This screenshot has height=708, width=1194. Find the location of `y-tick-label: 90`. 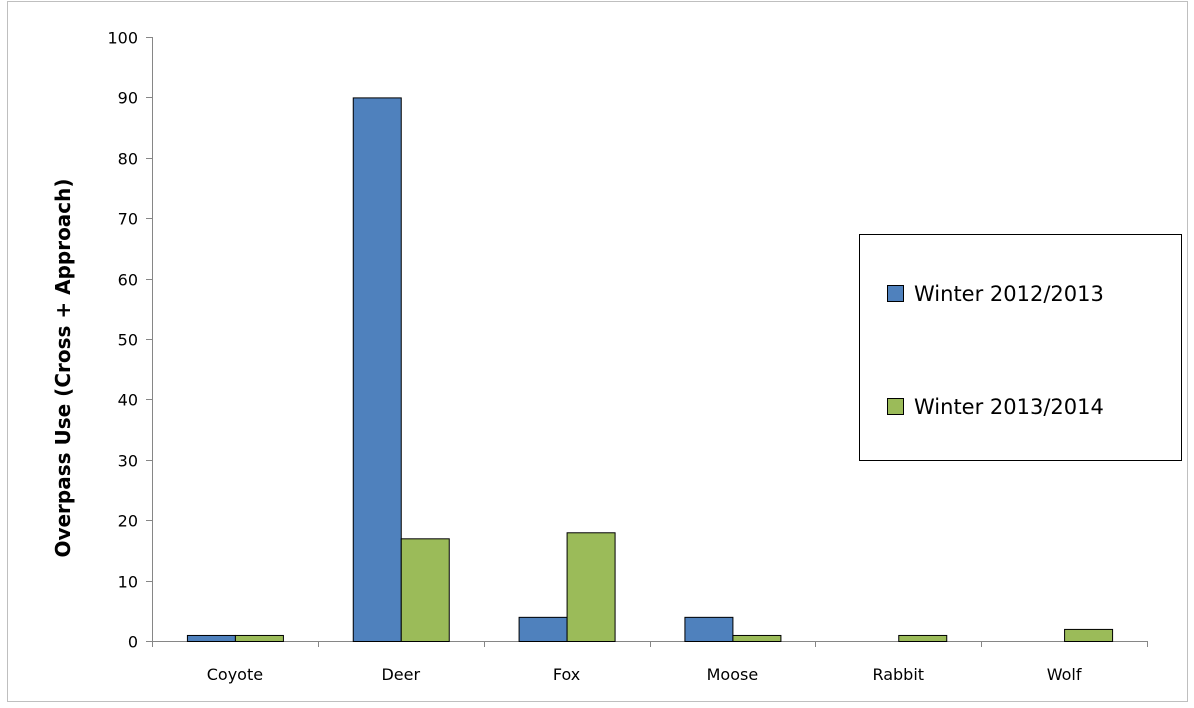

y-tick-label: 90 is located at coordinates (128, 98).